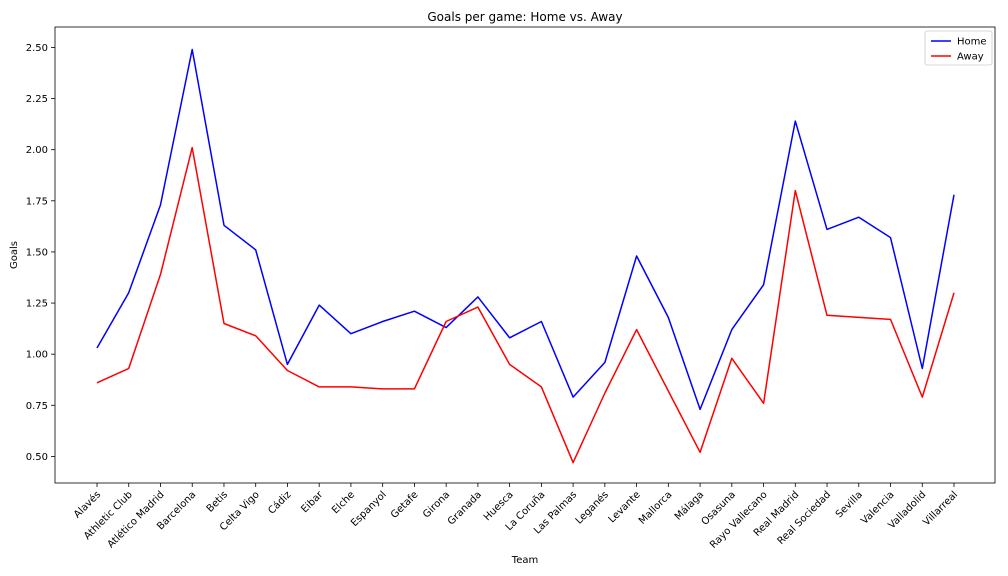  What do you see at coordinates (37, 150) in the screenshot?
I see `y-tick-label: 2.00` at bounding box center [37, 150].